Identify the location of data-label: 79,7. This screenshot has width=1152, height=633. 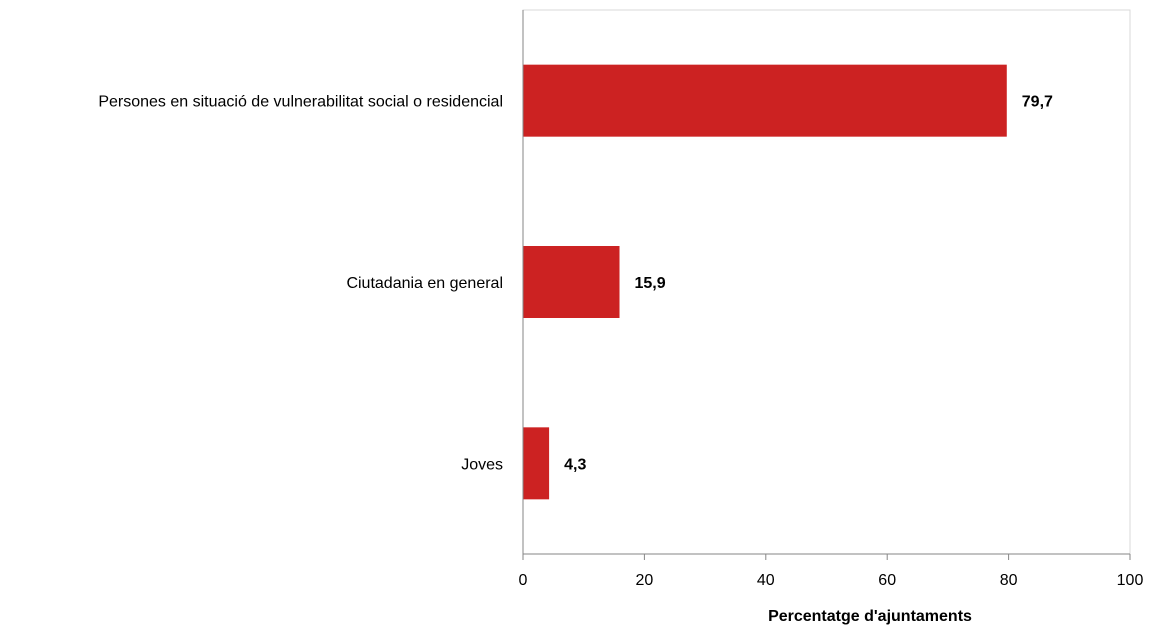
(1037, 102).